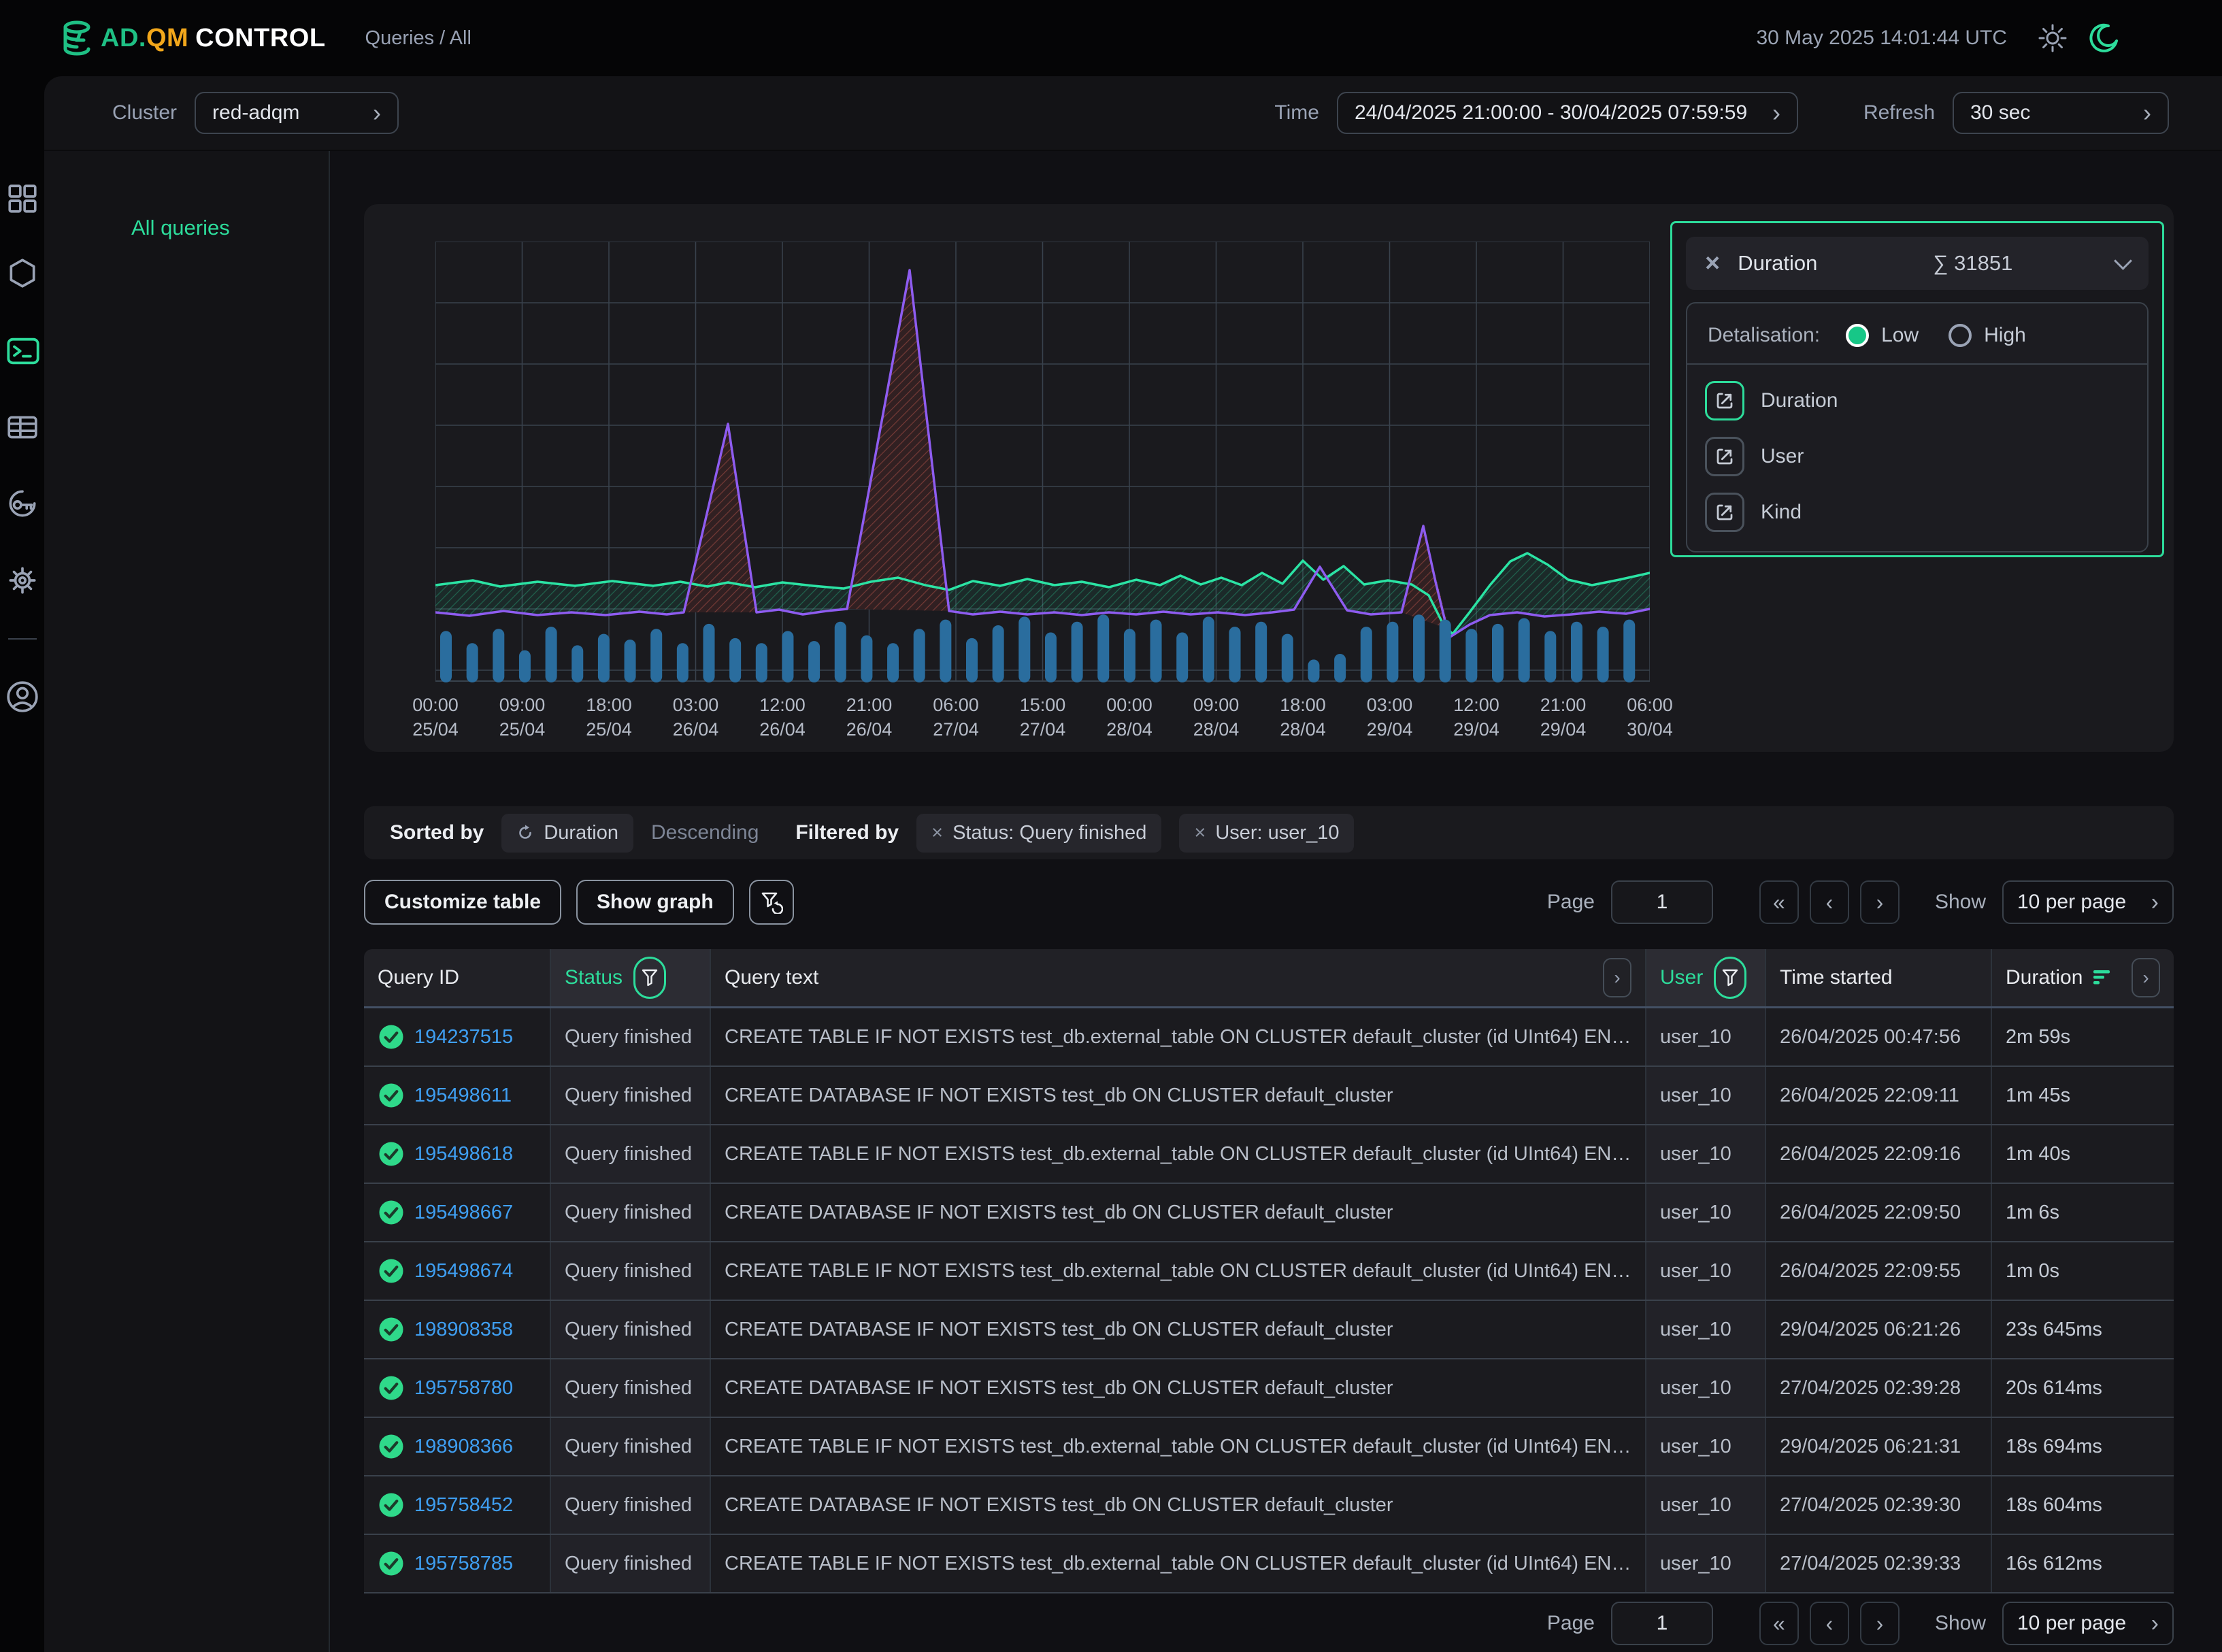  What do you see at coordinates (463, 1095) in the screenshot?
I see `query-id-link: 195498611` at bounding box center [463, 1095].